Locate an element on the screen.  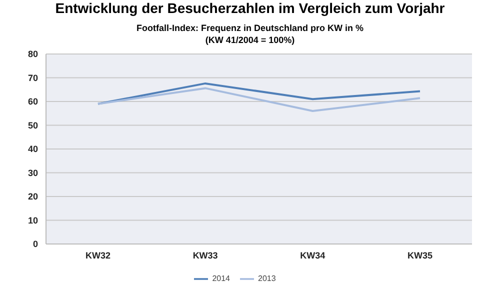
x-tick-label: KW34 is located at coordinates (313, 255).